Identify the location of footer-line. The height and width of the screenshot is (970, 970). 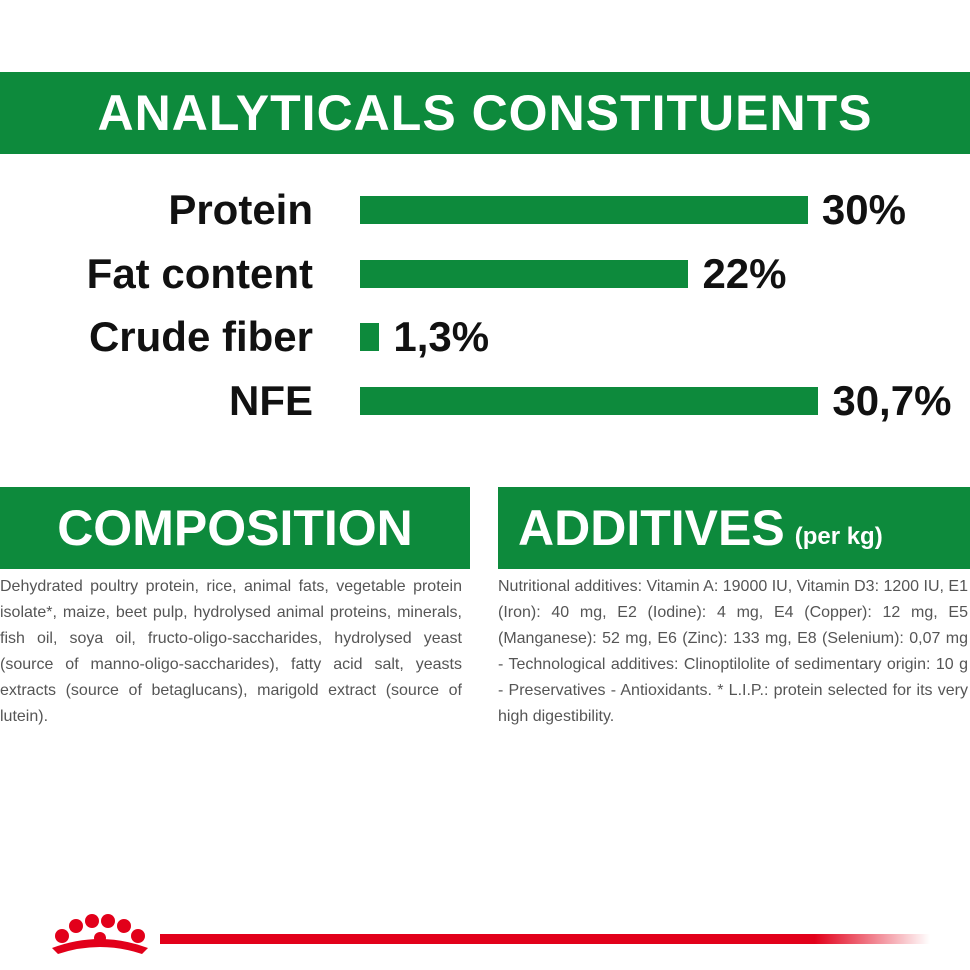
(545, 939).